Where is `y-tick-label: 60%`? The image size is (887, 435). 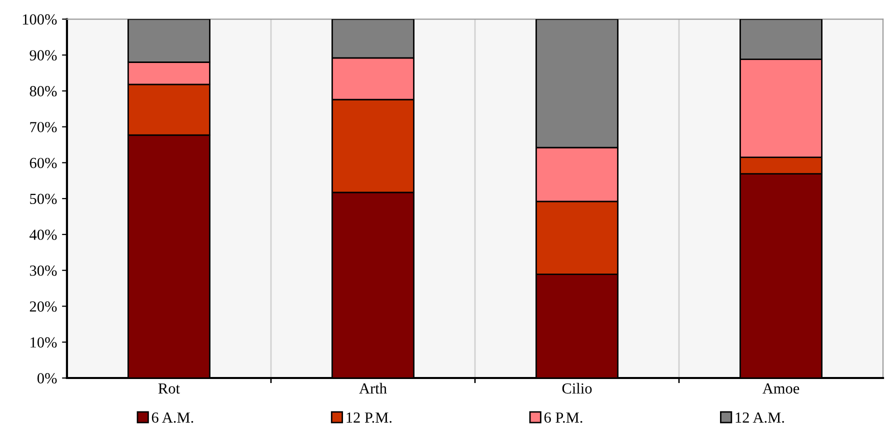 y-tick-label: 60% is located at coordinates (43, 163).